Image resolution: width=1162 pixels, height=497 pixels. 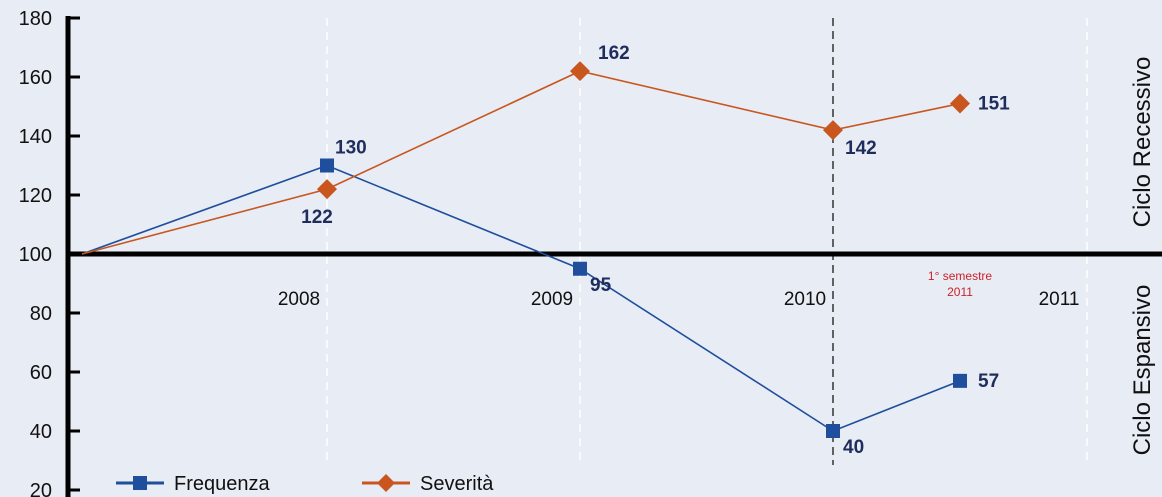 What do you see at coordinates (140, 483) in the screenshot?
I see `legend-marker-square` at bounding box center [140, 483].